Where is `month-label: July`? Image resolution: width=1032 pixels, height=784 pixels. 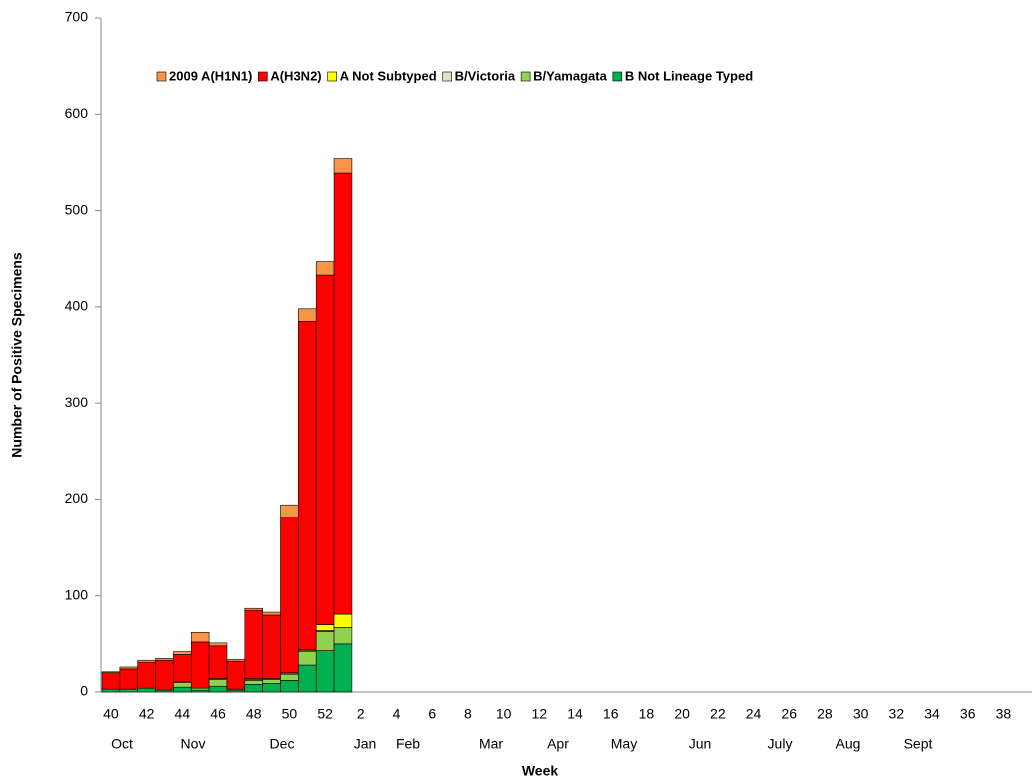 month-label: July is located at coordinates (780, 744).